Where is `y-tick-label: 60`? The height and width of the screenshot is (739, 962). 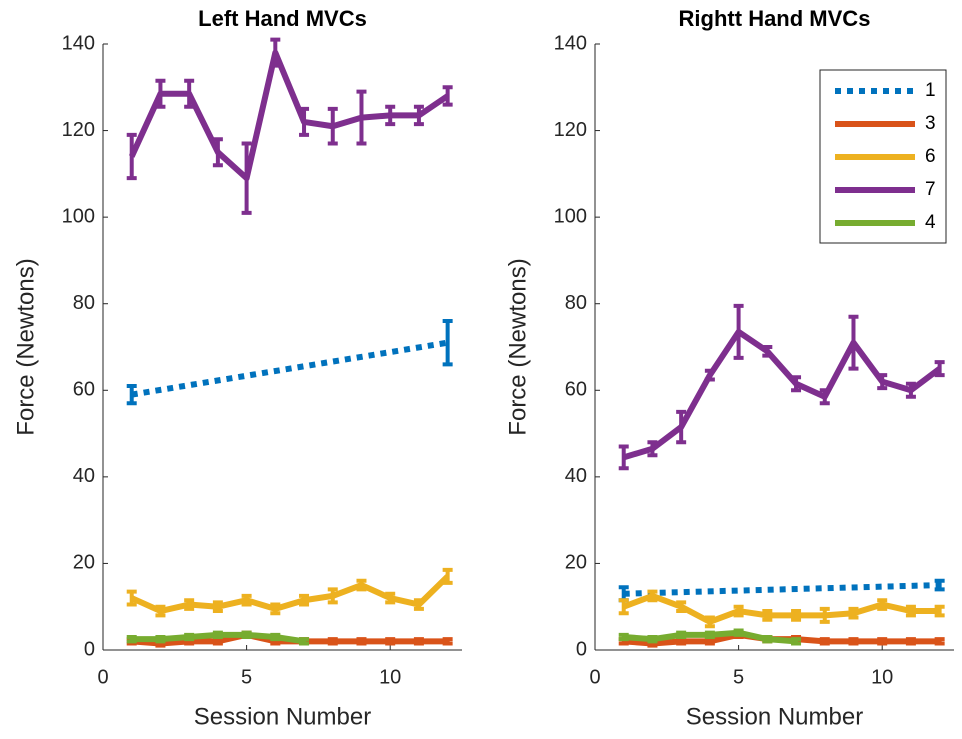
y-tick-label: 60 is located at coordinates (84, 390).